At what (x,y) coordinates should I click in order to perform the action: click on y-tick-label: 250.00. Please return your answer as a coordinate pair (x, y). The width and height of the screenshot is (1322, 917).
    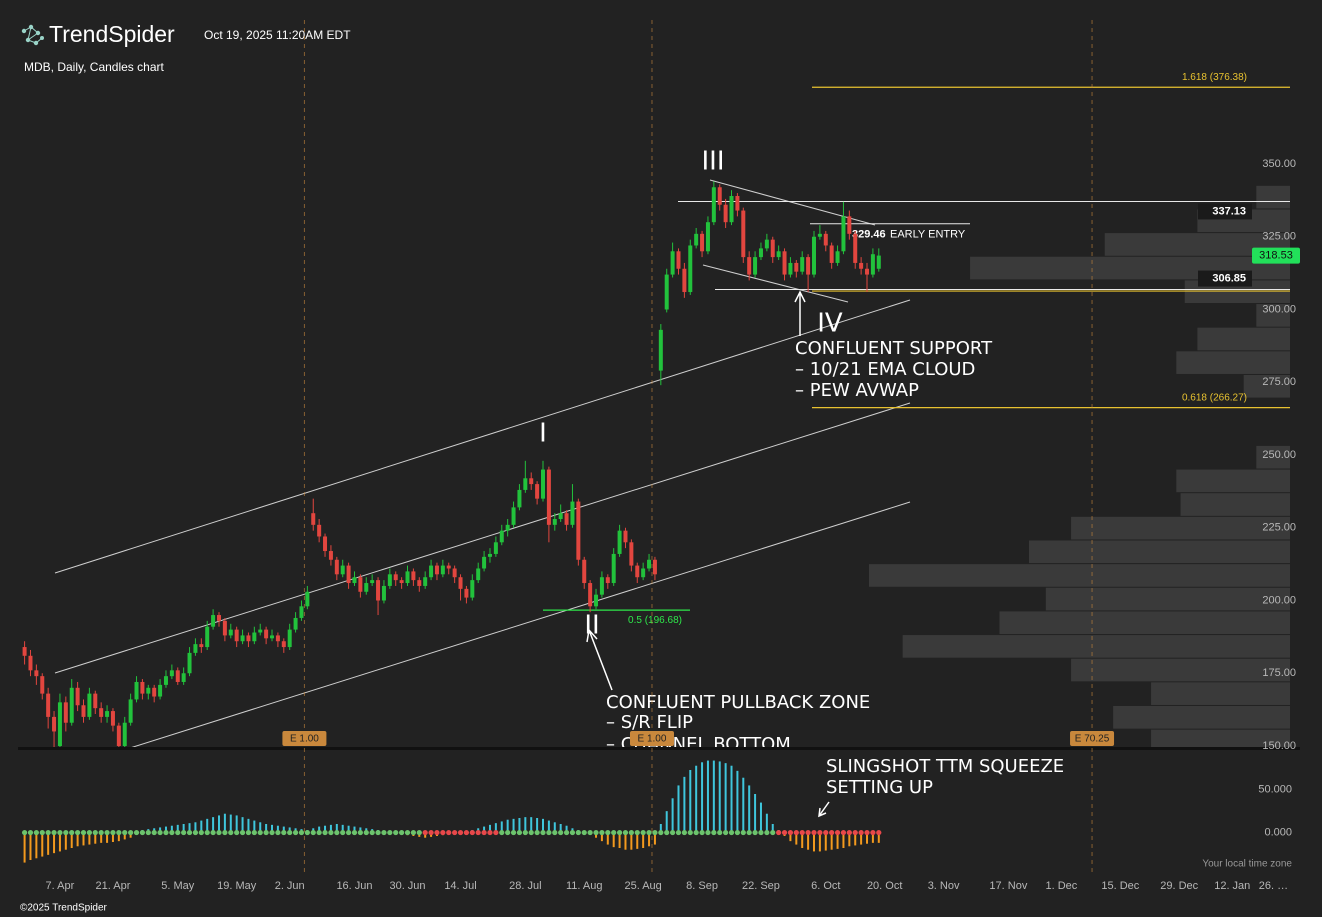
    Looking at the image, I should click on (1279, 455).